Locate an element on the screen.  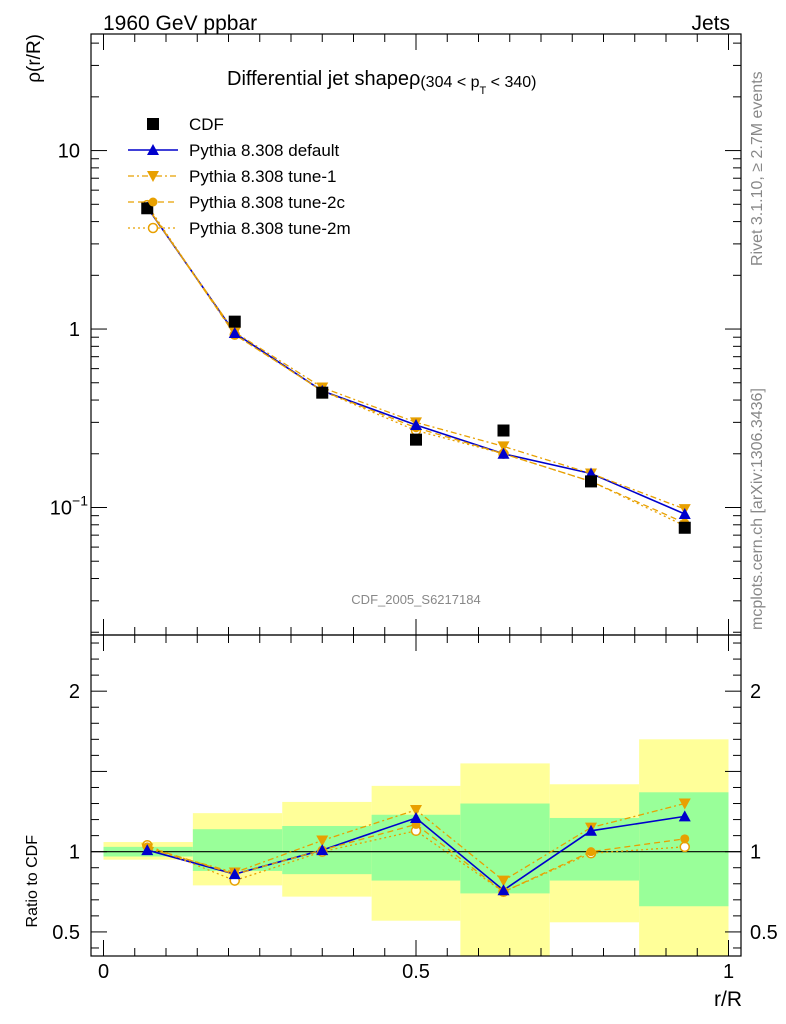
legend-label: Pythia 8.308 default is located at coordinates (264, 150).